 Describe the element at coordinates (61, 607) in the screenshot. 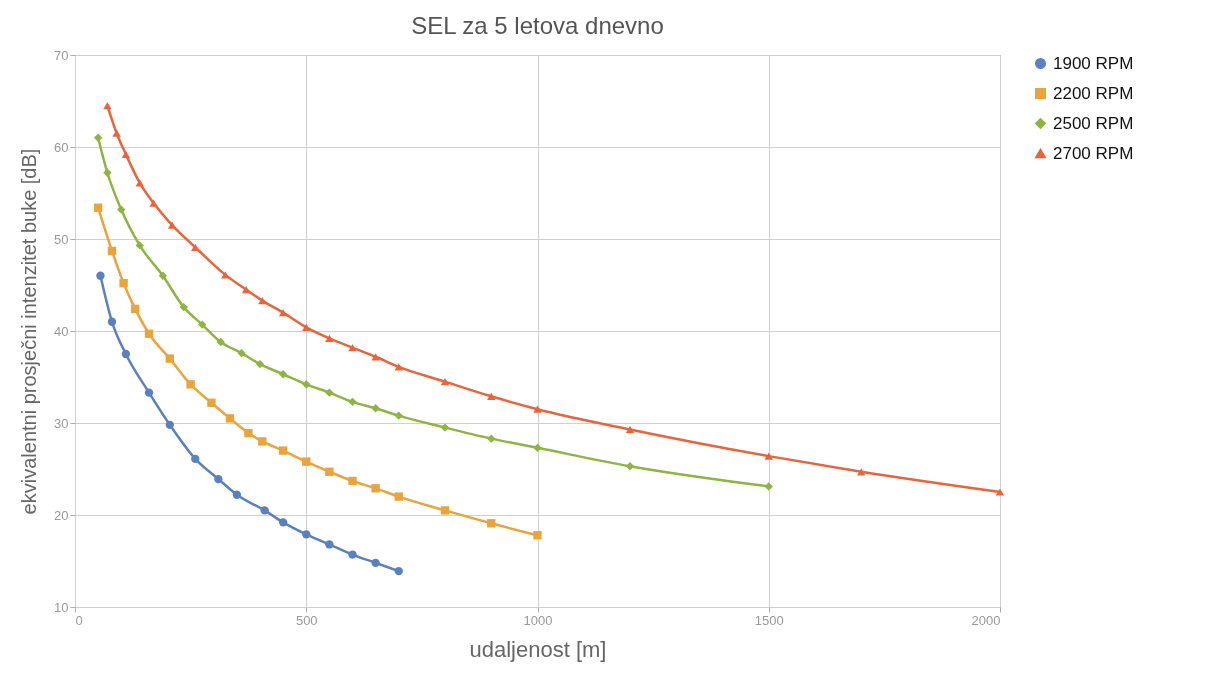

I see `y-tick-label: 10` at that location.